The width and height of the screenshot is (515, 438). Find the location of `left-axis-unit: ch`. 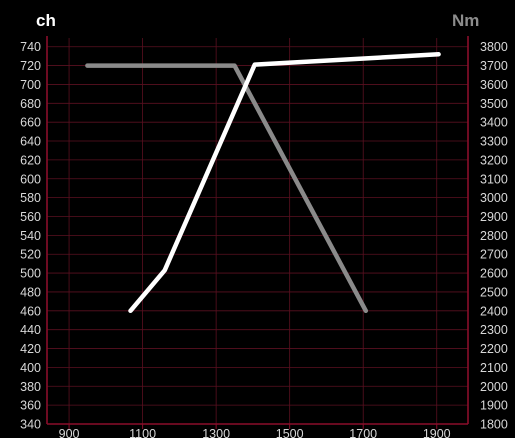

left-axis-unit: ch is located at coordinates (46, 20).